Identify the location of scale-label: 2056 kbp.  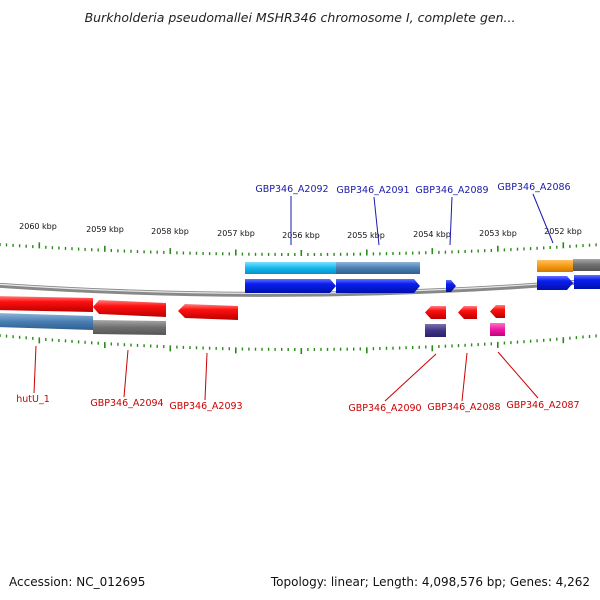
(301, 235).